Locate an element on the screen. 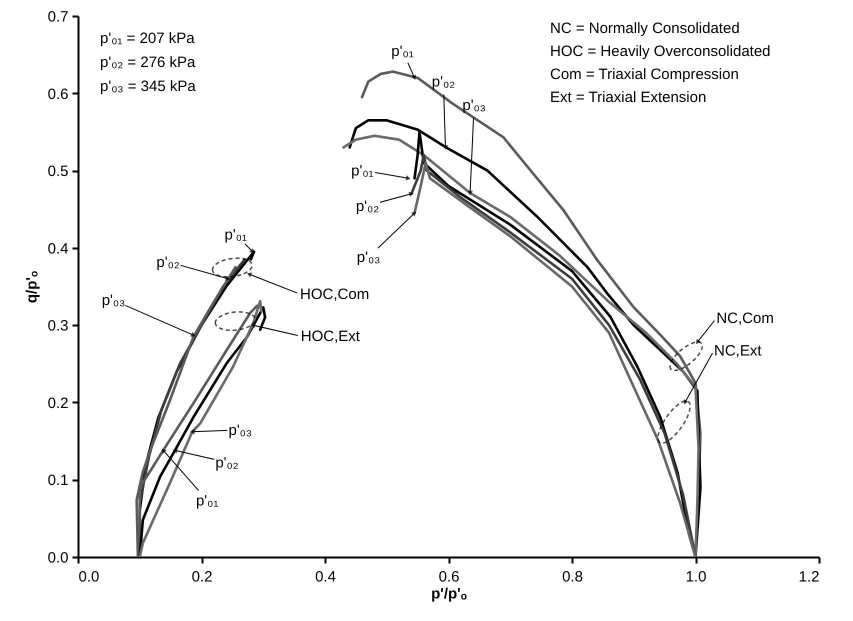 This screenshot has width=853, height=621. annotation: HOC,Com is located at coordinates (335, 295).